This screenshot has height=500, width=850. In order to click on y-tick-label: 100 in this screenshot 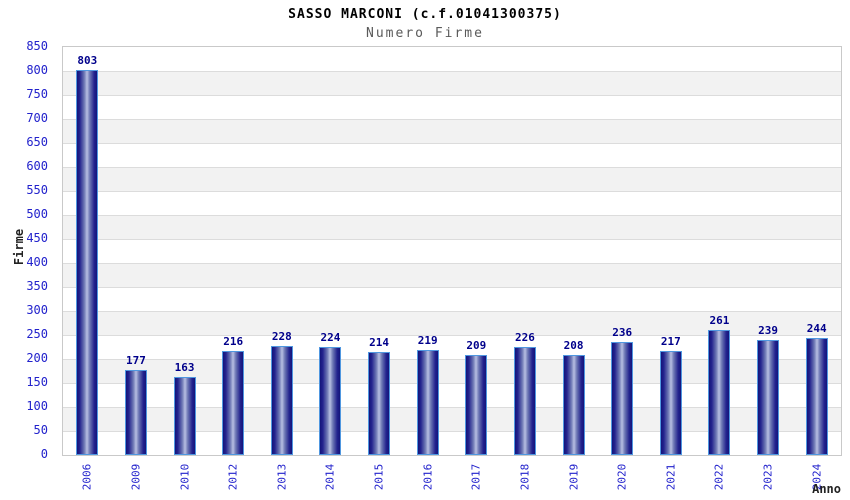, I will do `click(37, 406)`.